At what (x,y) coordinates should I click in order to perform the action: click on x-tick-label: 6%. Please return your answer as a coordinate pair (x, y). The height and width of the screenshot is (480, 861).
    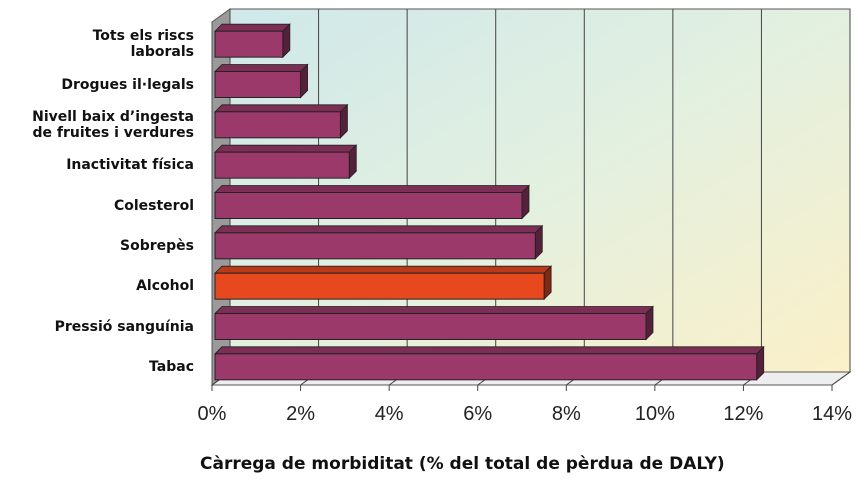
    Looking at the image, I should click on (477, 414).